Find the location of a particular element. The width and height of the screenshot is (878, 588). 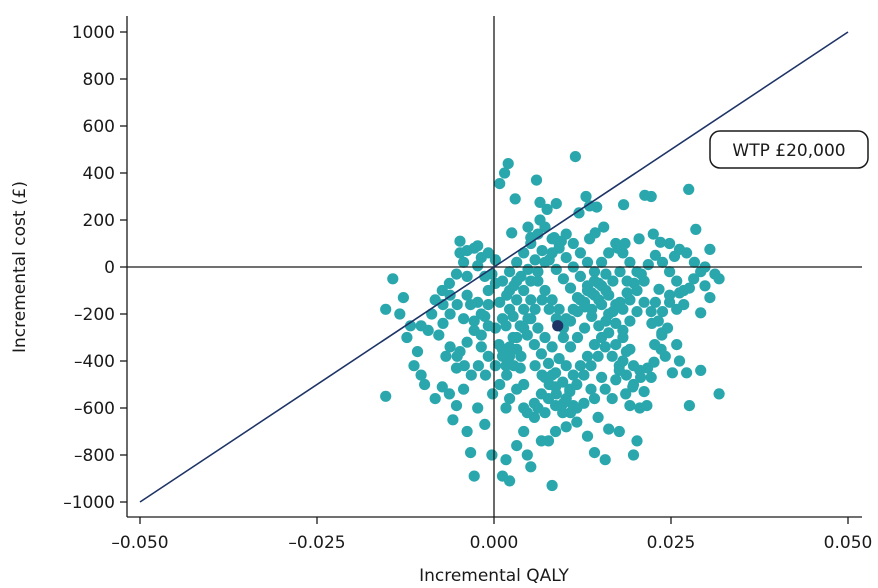

y-tick-label: –200 is located at coordinates (94, 315).